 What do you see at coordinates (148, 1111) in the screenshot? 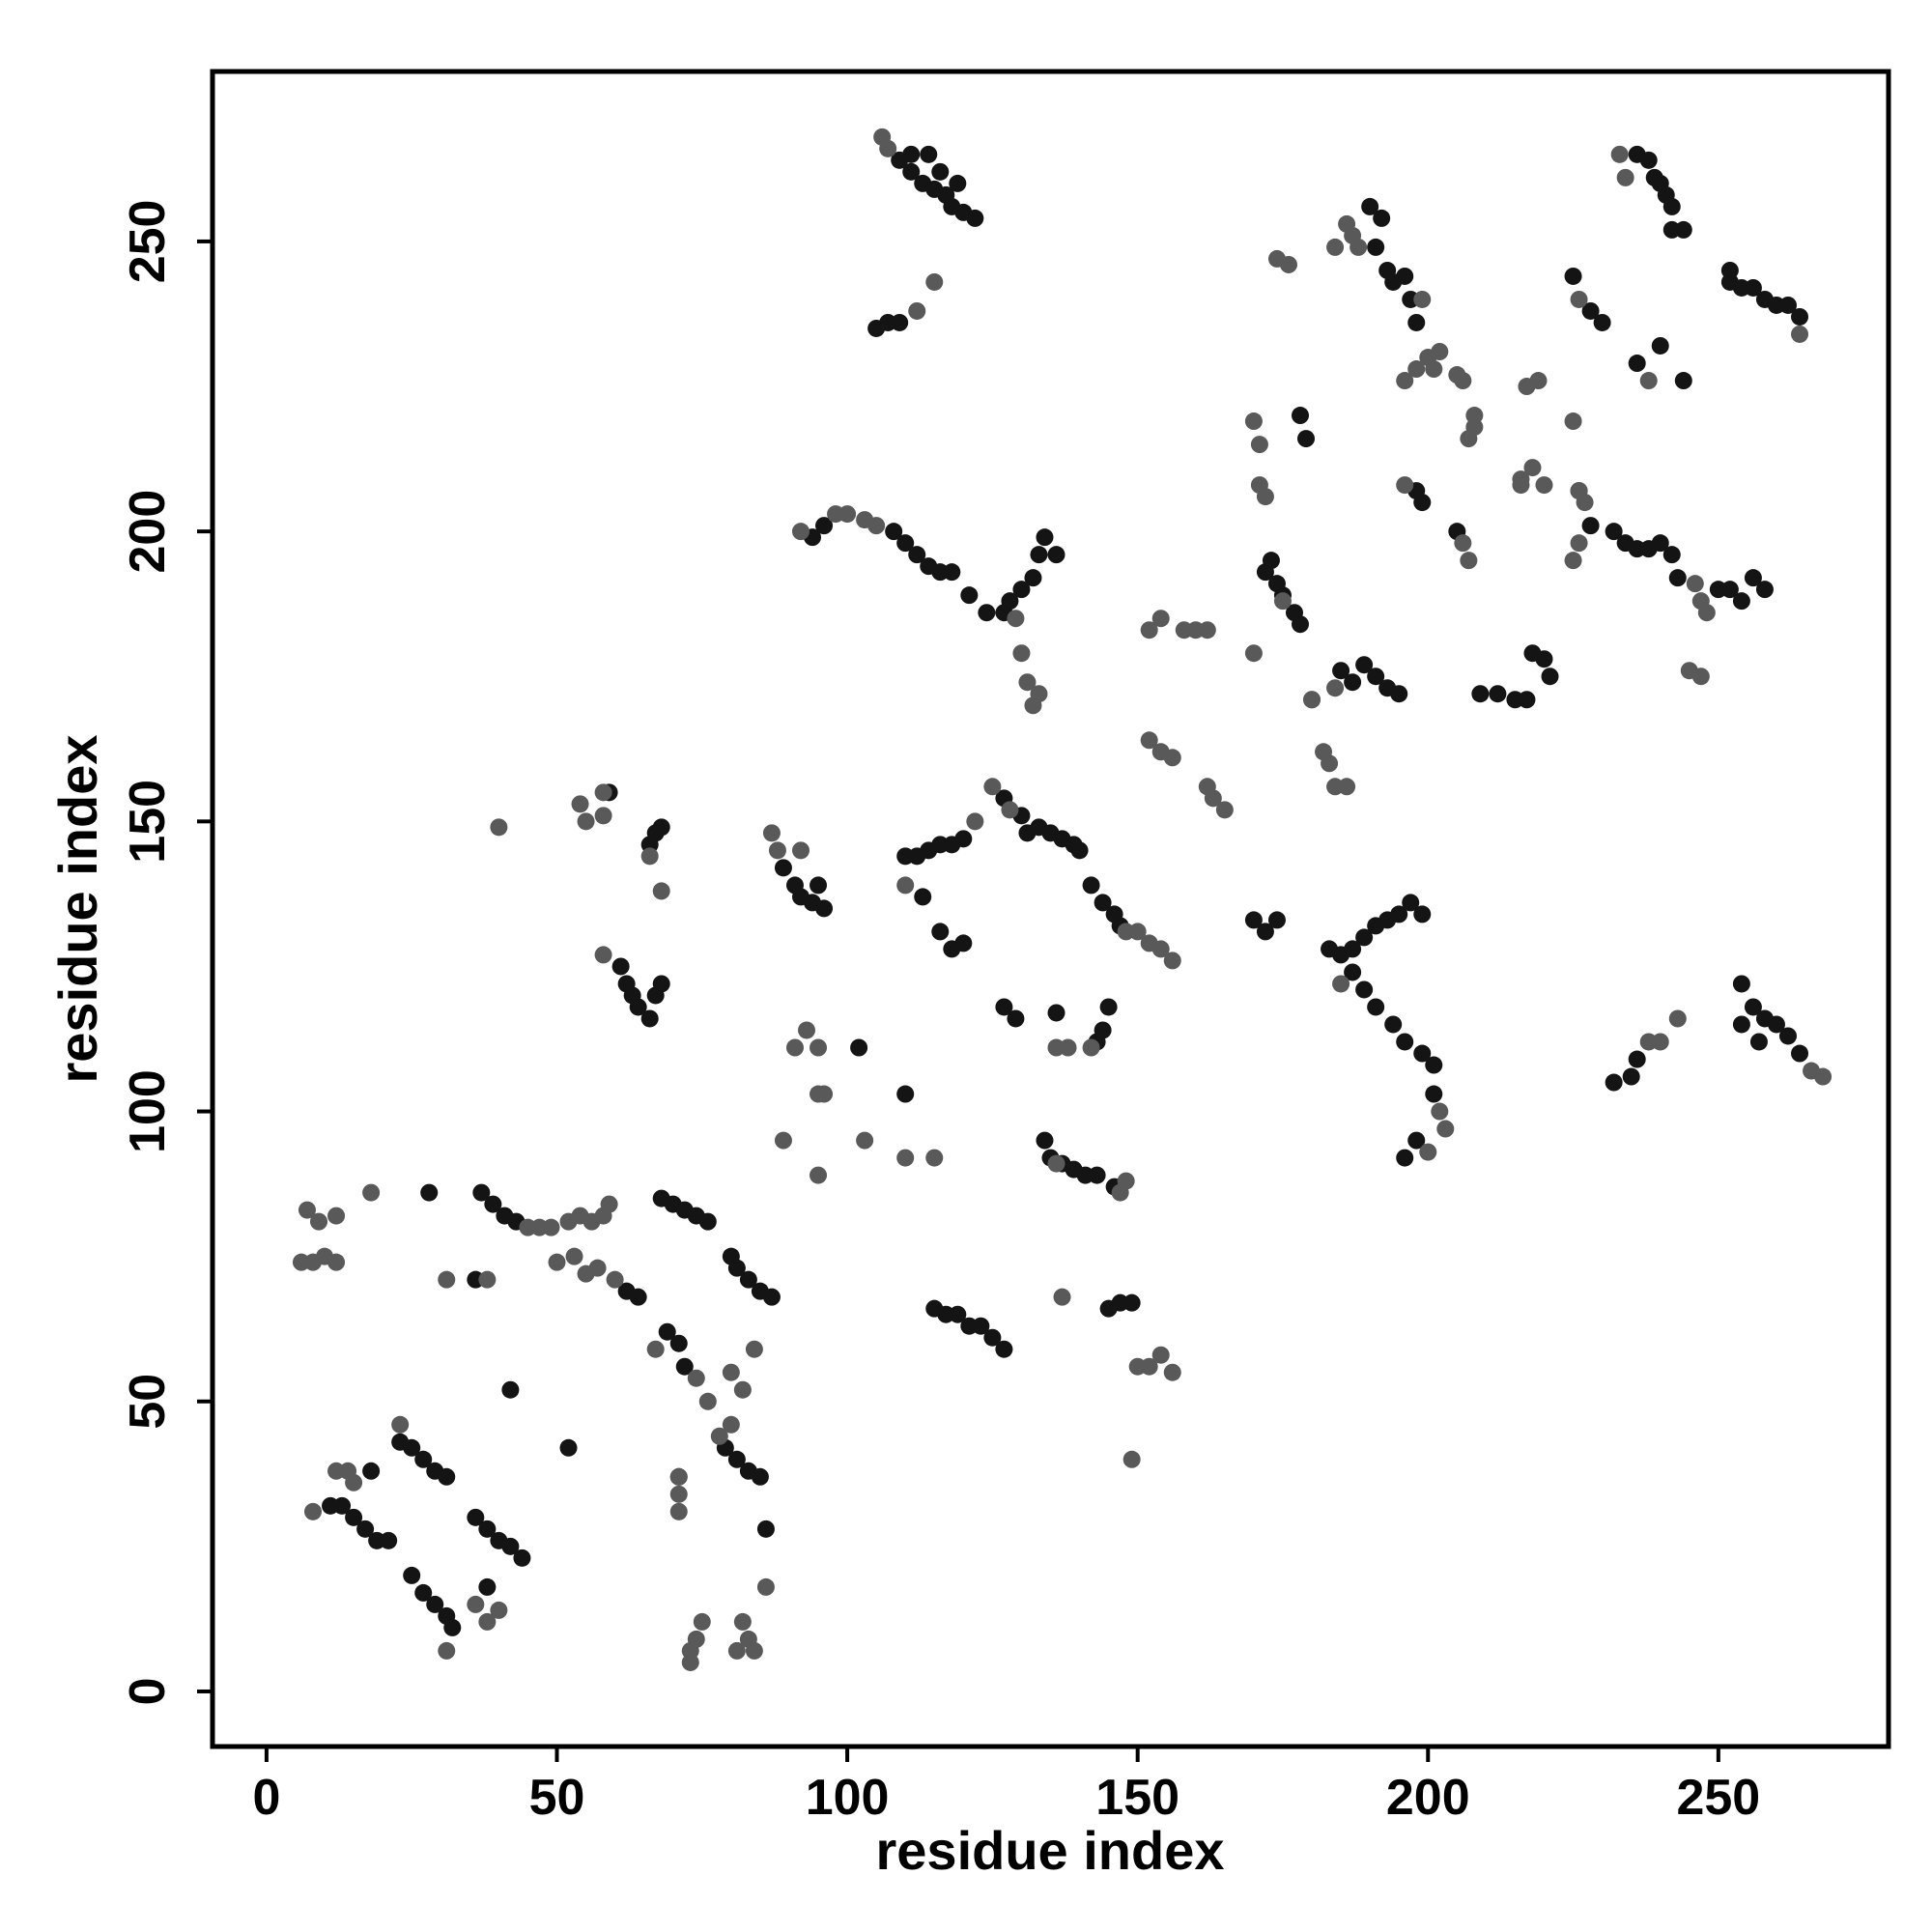
I see `y-tick-label: 100` at bounding box center [148, 1111].